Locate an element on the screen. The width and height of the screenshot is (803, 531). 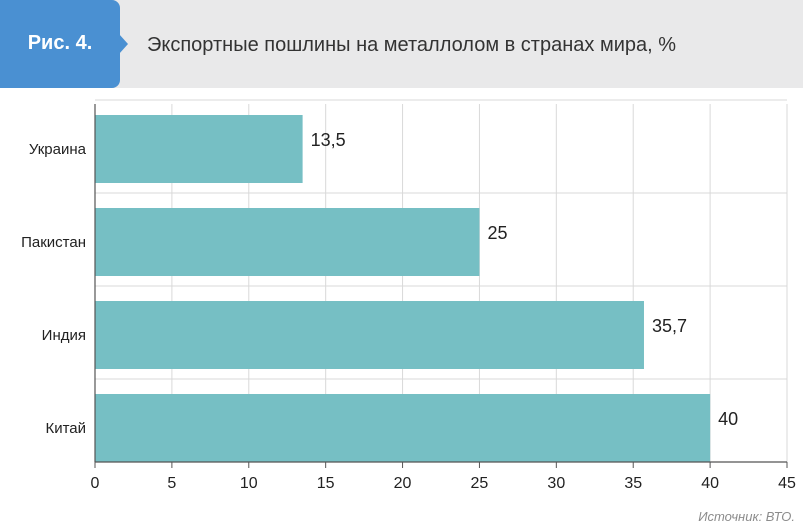
figure-label: Рис. 4. is located at coordinates (60, 43).